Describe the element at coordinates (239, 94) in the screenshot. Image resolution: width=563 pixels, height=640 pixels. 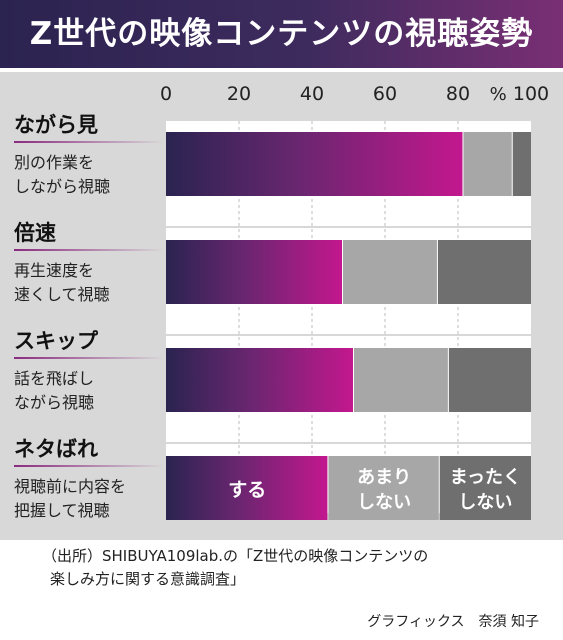
I see `x-tick-label: 20` at that location.